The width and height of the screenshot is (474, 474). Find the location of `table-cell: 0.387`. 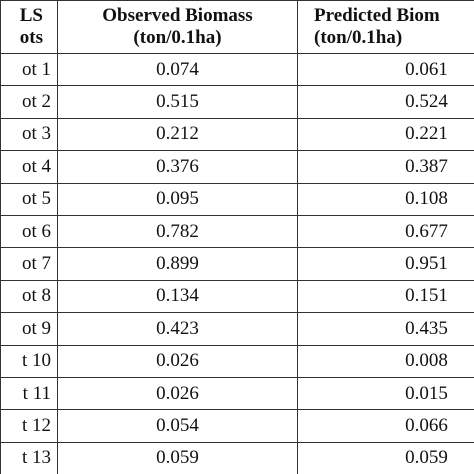

table-cell: 0.387 is located at coordinates (385, 167).